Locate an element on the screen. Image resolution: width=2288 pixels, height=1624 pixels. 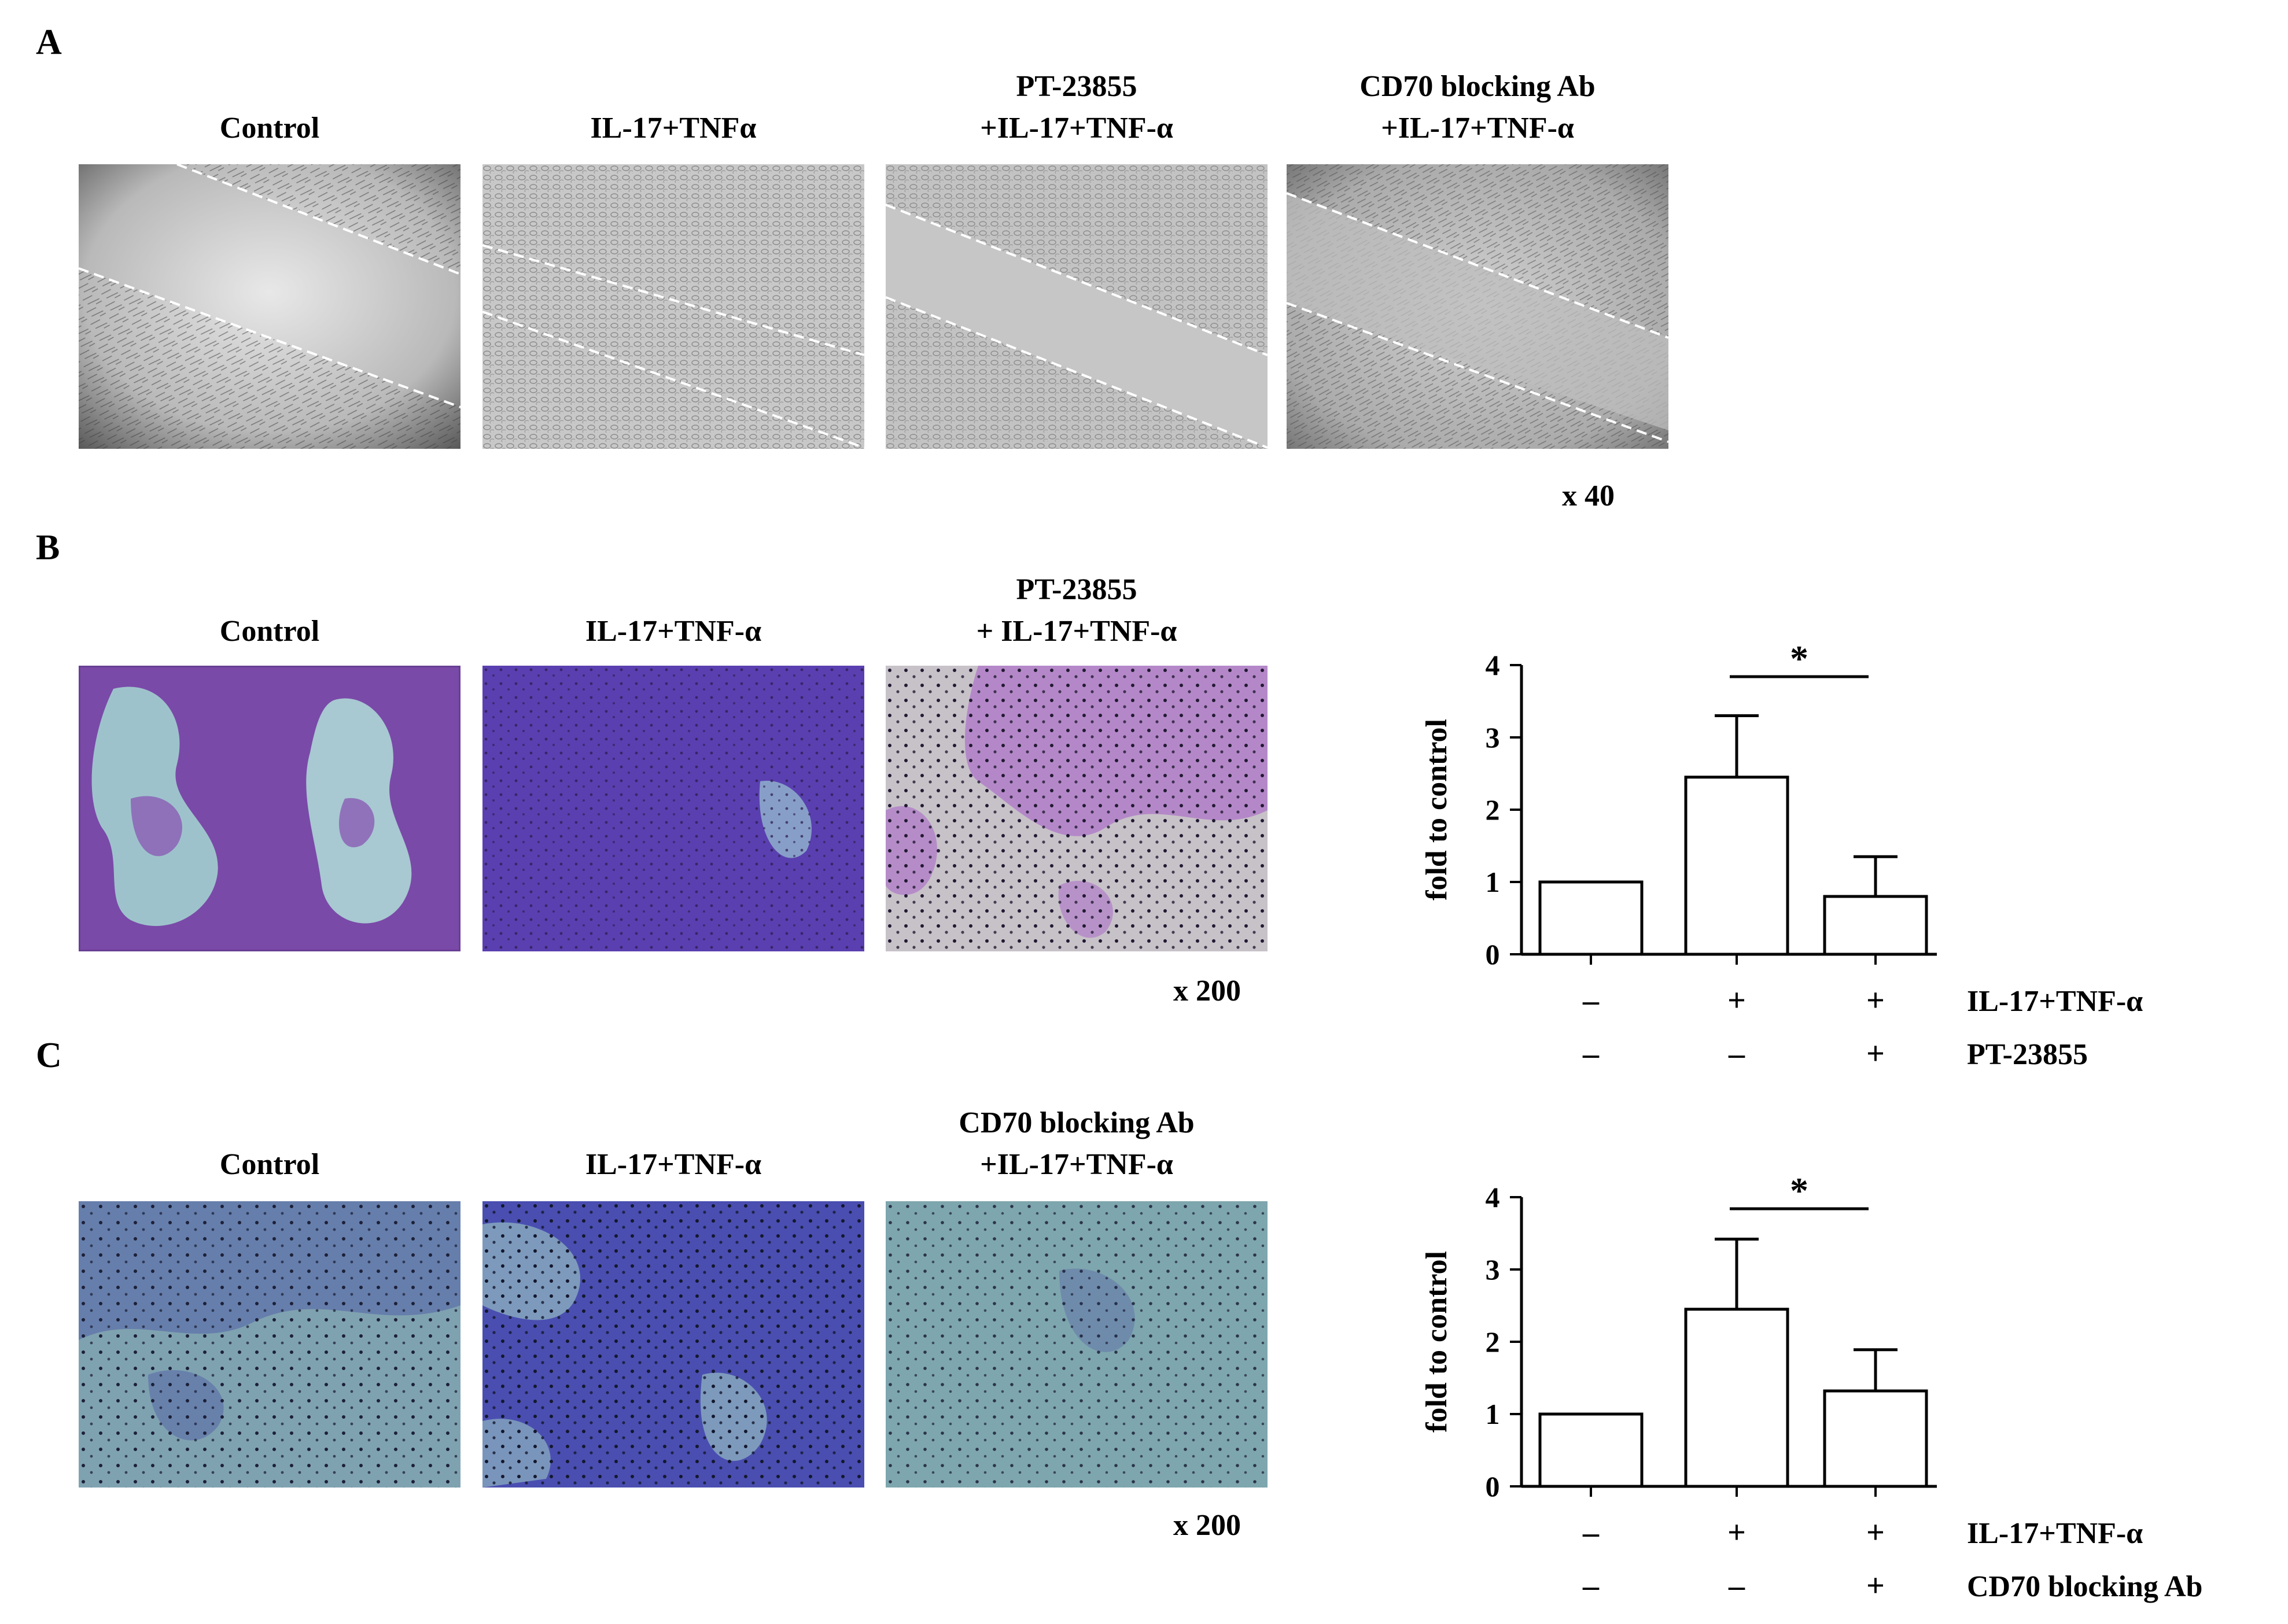
panel-a-magnification: x 40 is located at coordinates (1588, 495).